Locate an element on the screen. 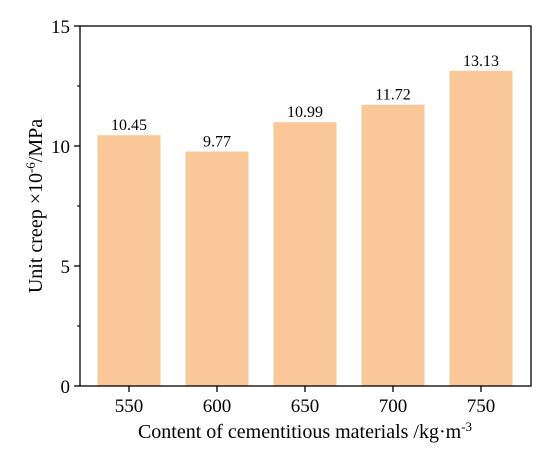  x-tick-label-600: 600 is located at coordinates (217, 406).